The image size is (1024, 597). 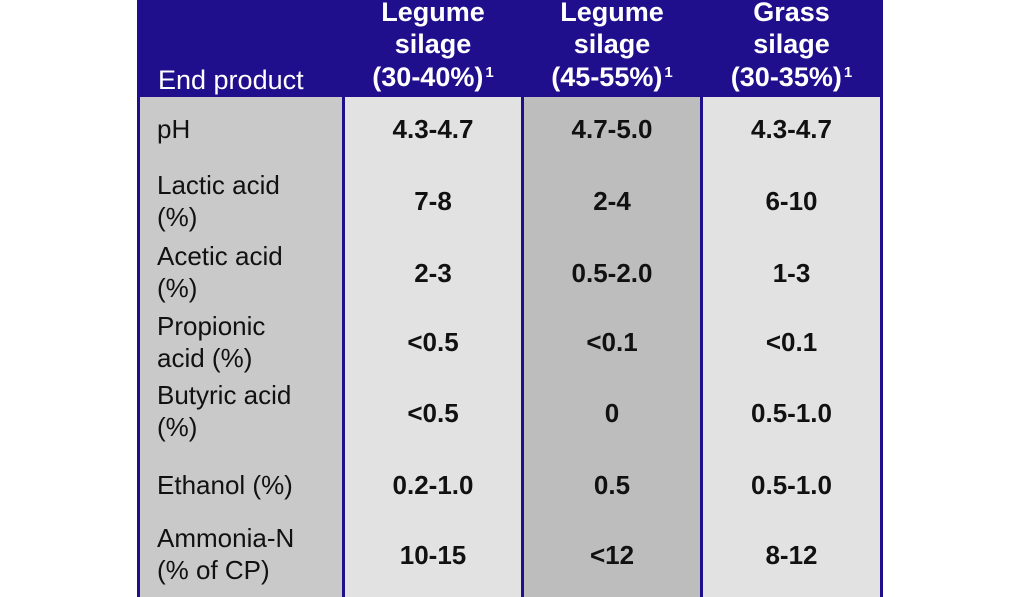 I want to click on row-label-ammonia: Ammonia-N (% of CP), so click(x=226, y=554).